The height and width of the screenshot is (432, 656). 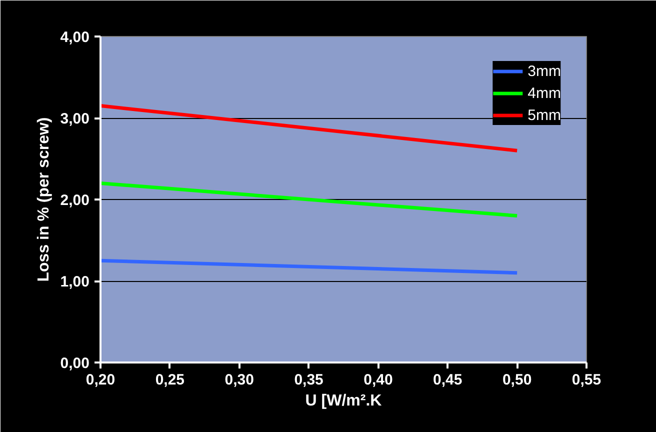 I want to click on y-tick-label: 4,00, so click(x=75, y=37).